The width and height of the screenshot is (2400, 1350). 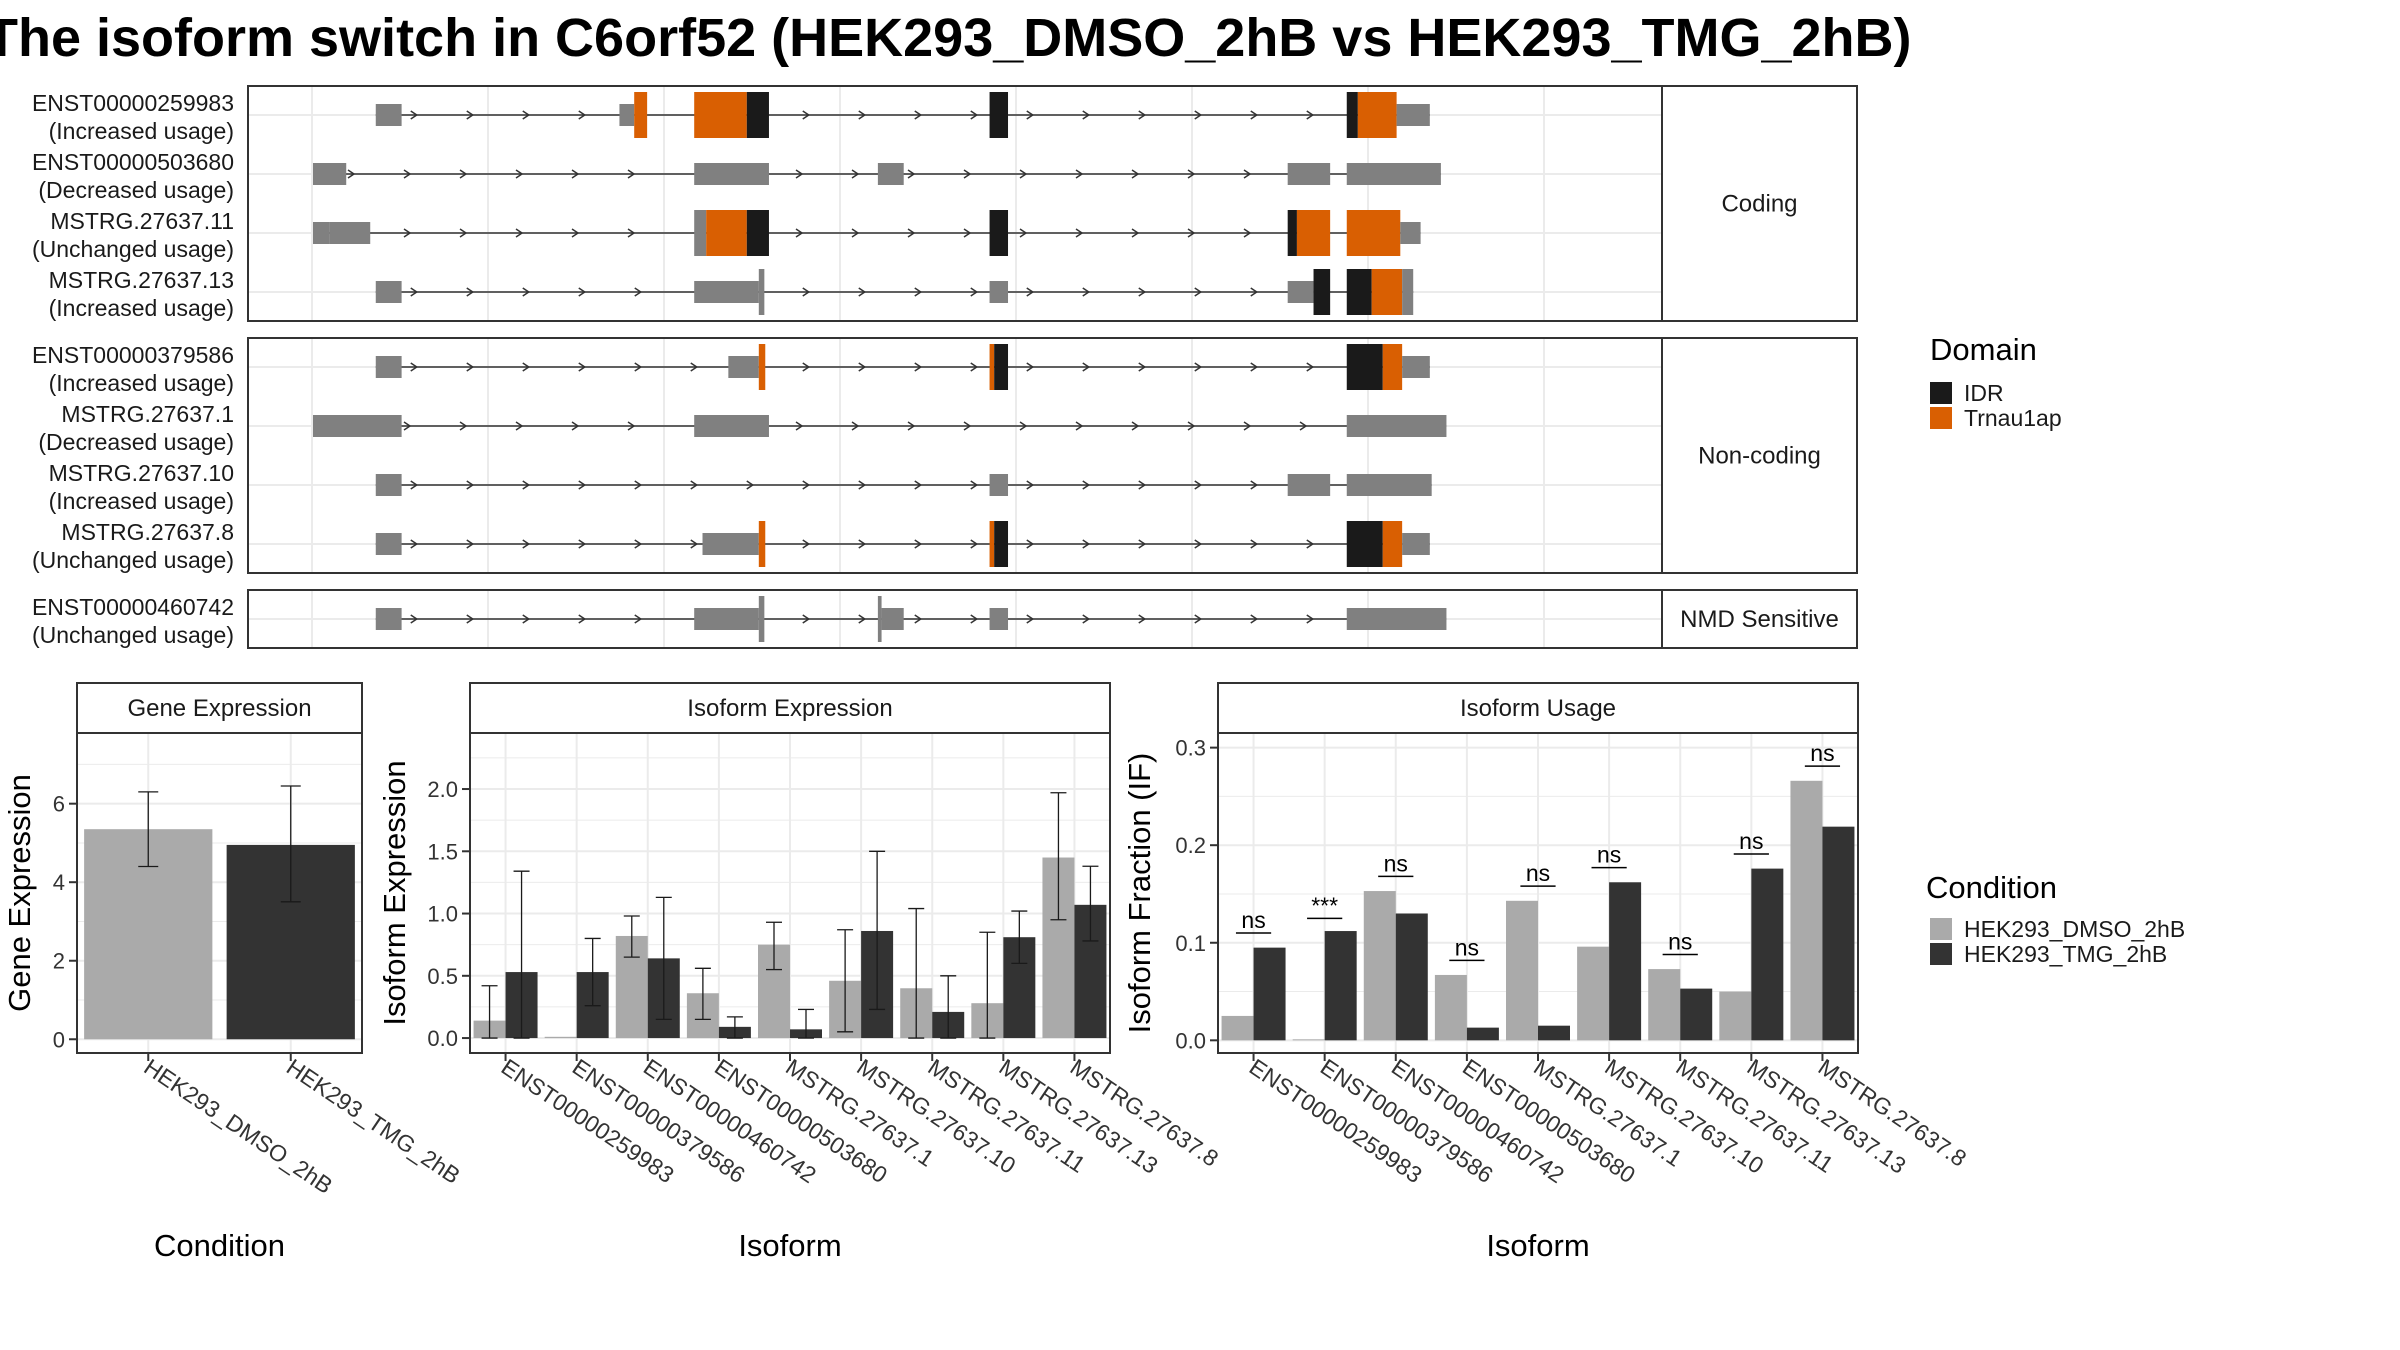 What do you see at coordinates (394, 892) in the screenshot?
I see `y-axis-title: Isoform Expression` at bounding box center [394, 892].